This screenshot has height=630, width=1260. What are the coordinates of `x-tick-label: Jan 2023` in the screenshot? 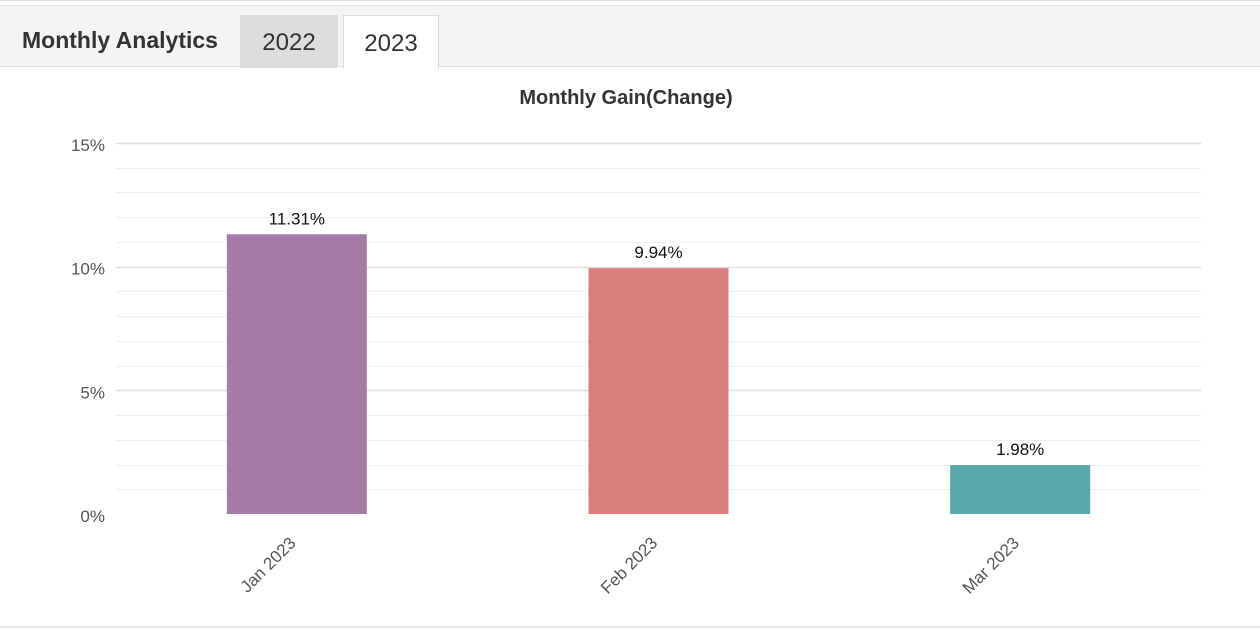 It's located at (268, 564).